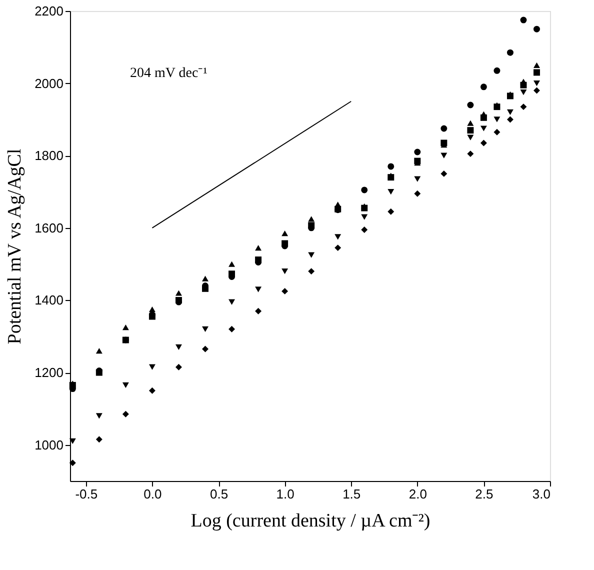  I want to click on x-tick-label: 0.5, so click(219, 494).